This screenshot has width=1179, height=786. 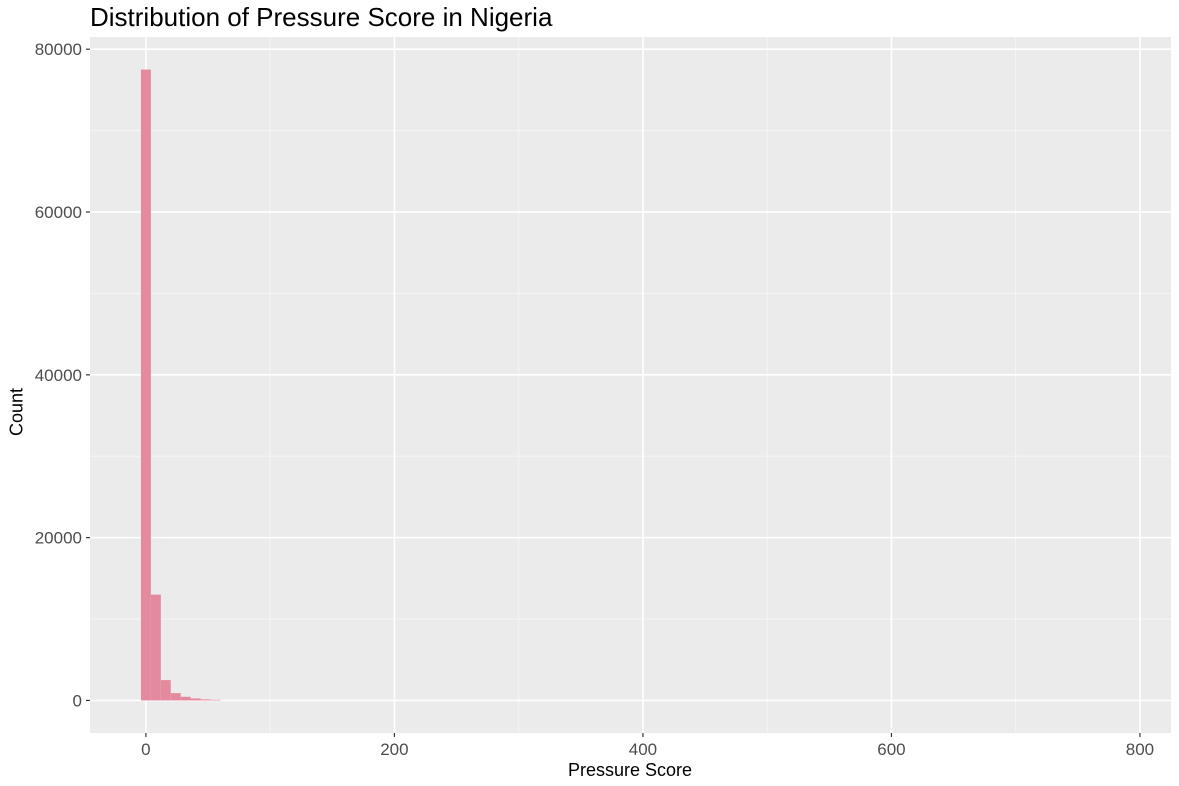 What do you see at coordinates (891, 749) in the screenshot?
I see `x-tick-label: 600` at bounding box center [891, 749].